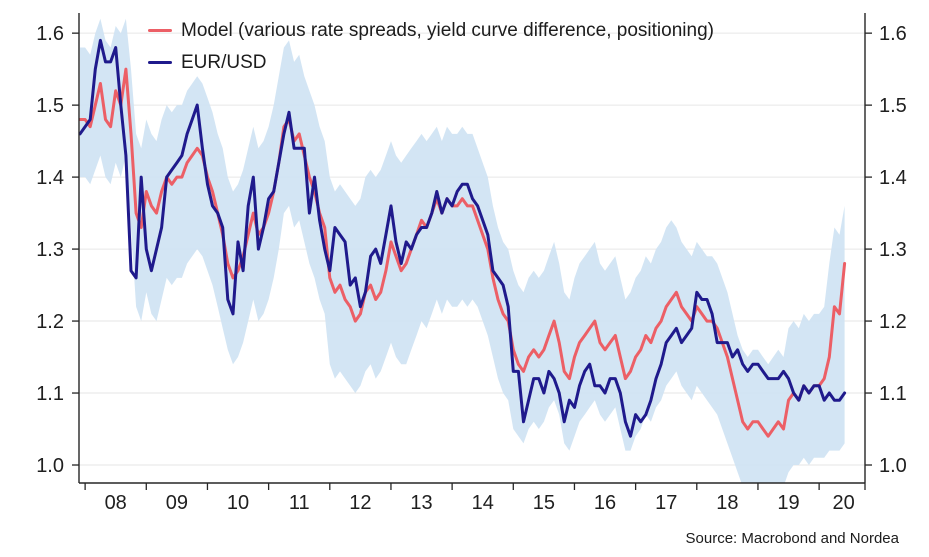 The height and width of the screenshot is (557, 929). I want to click on source-note: Source: Macrobond and Nordea, so click(792, 538).